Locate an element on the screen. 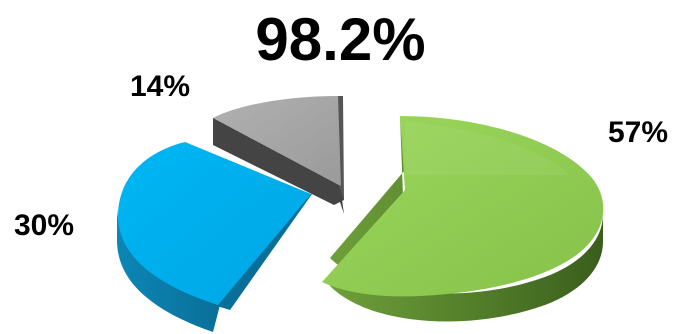 This screenshot has height=334, width=681. slice-14-top is located at coordinates (277, 141).